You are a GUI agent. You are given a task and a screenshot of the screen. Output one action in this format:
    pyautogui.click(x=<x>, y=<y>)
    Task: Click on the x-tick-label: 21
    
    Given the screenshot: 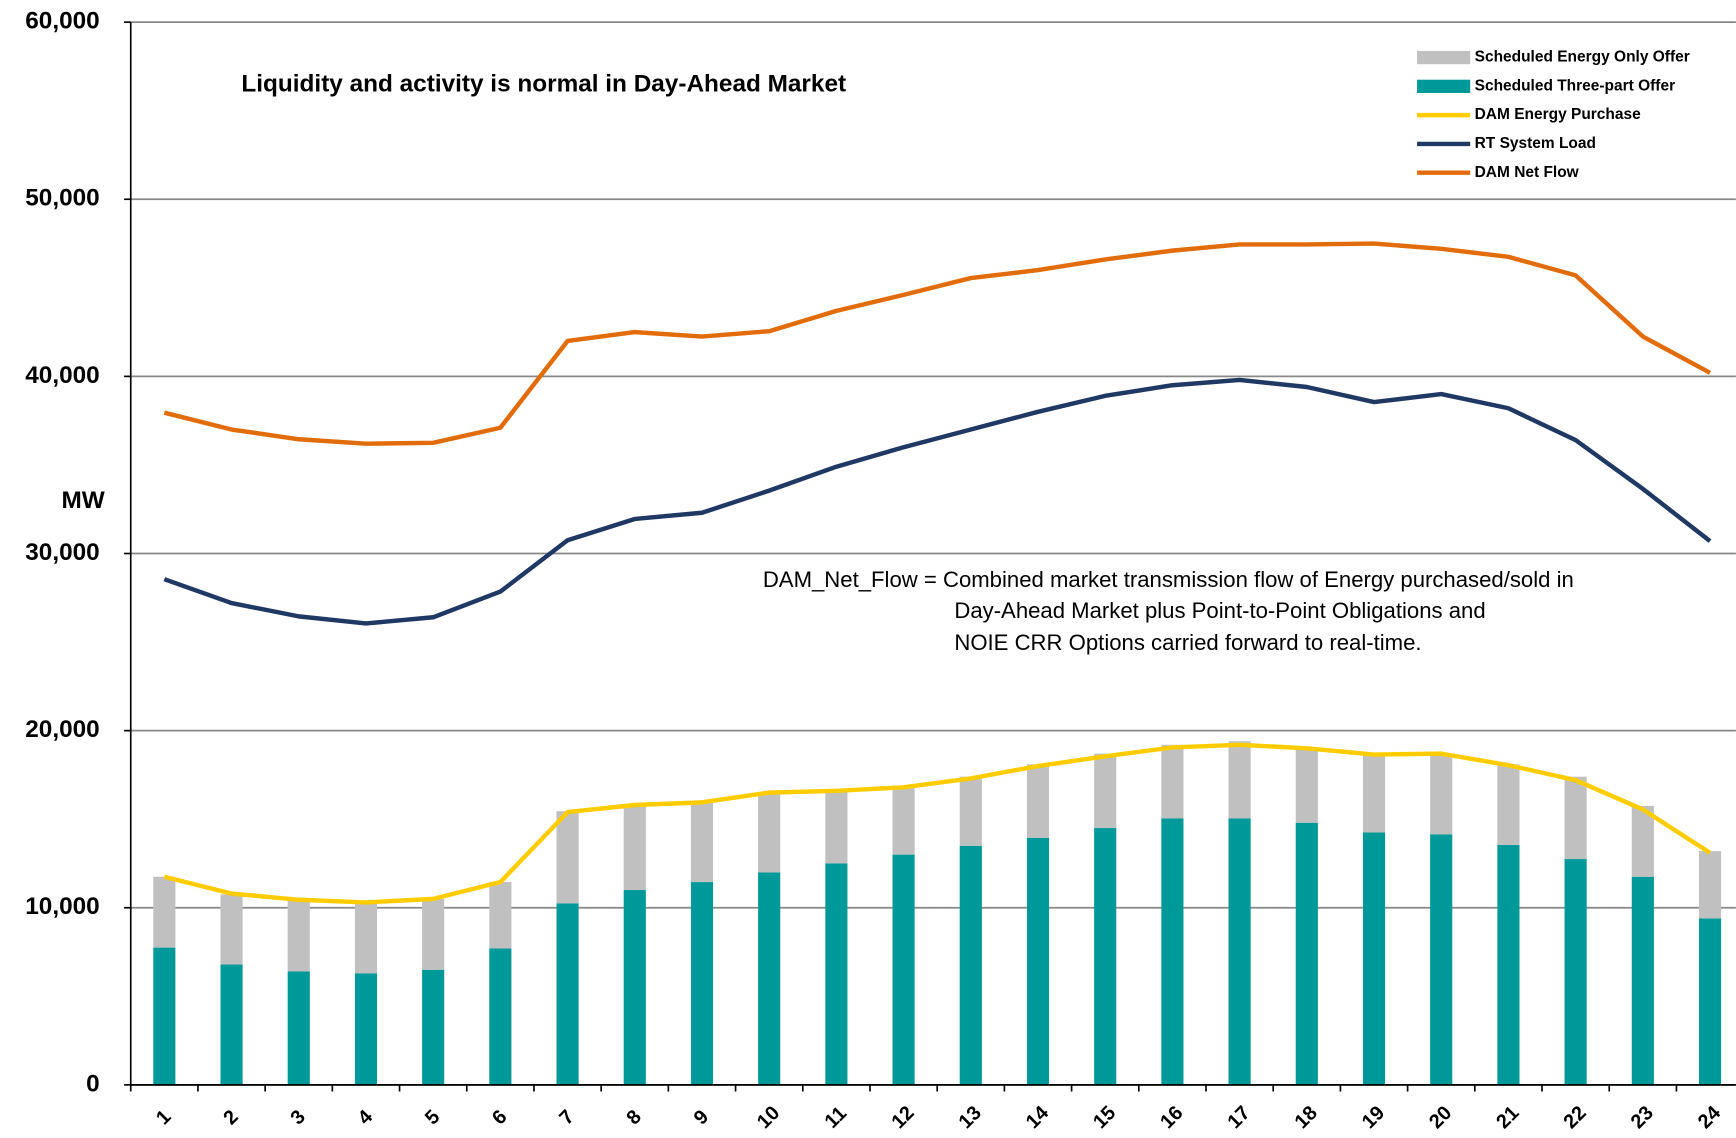 What is the action you would take?
    pyautogui.click(x=1507, y=1117)
    